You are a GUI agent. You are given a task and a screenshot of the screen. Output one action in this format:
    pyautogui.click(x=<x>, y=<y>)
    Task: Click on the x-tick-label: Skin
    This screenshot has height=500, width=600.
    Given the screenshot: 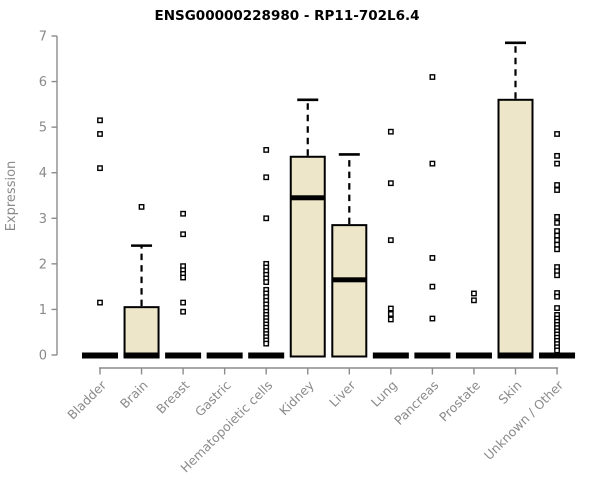 What is the action you would take?
    pyautogui.click(x=509, y=392)
    